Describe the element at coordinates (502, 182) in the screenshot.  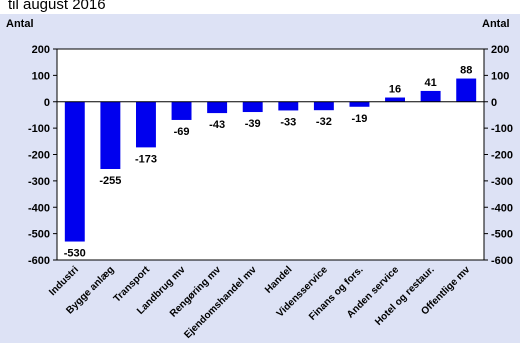
I see `y-tick-label-right: -300` at that location.